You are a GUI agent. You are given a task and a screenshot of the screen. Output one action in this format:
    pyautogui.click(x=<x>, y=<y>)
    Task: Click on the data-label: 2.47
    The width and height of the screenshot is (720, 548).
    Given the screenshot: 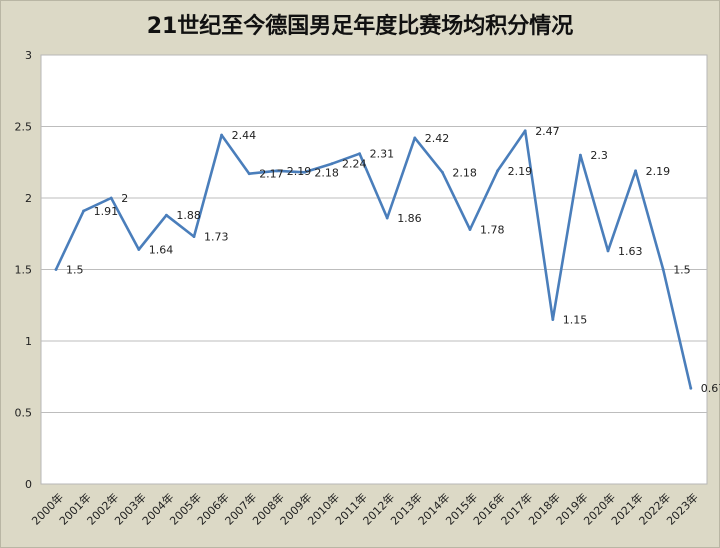 What is the action you would take?
    pyautogui.click(x=547, y=131)
    